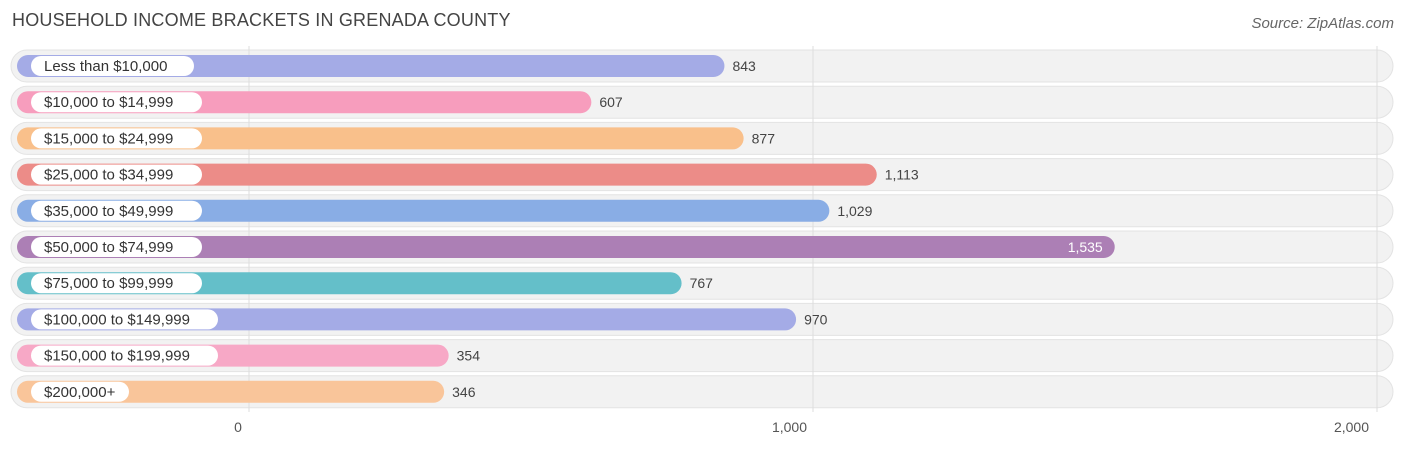 The height and width of the screenshot is (449, 1406). What do you see at coordinates (1085, 247) in the screenshot?
I see `value-label: 1,535` at bounding box center [1085, 247].